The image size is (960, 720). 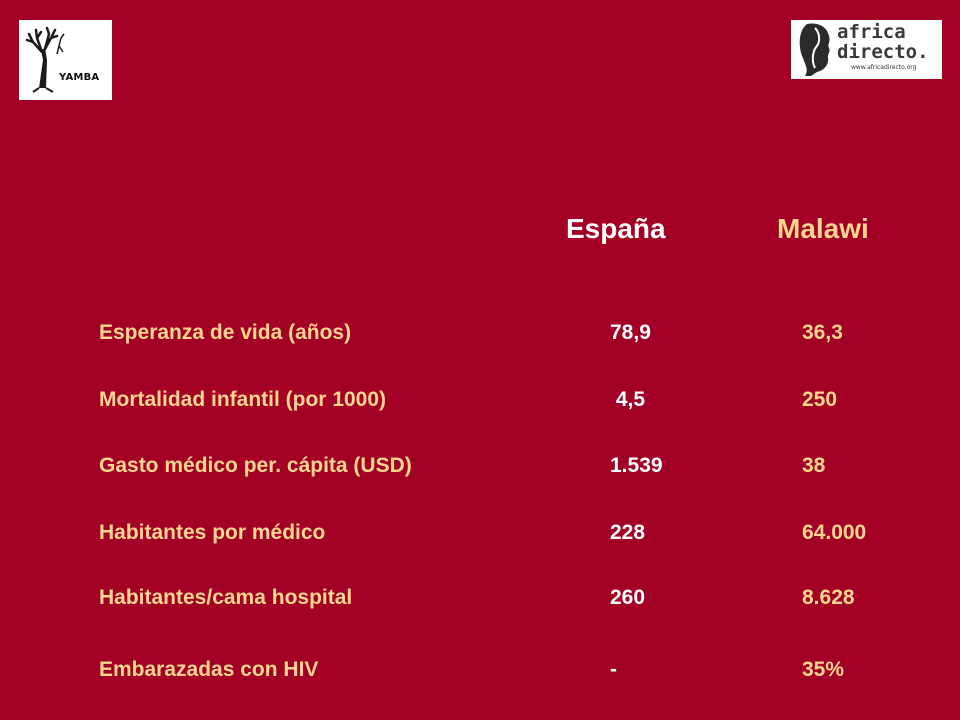 What do you see at coordinates (823, 669) in the screenshot?
I see `value-malawi: 35%` at bounding box center [823, 669].